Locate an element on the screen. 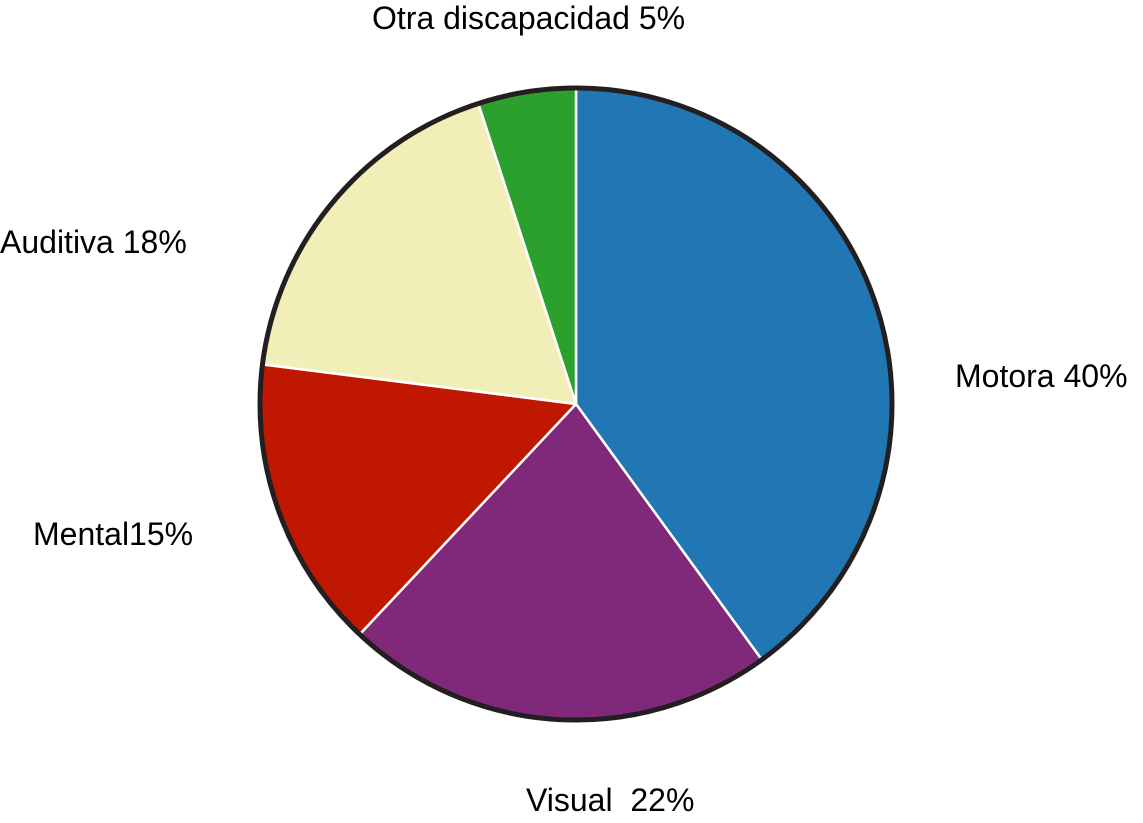 The image size is (1143, 823). slice-label-otra-discapacidad: Otra discapacidad 5% is located at coordinates (528, 18).